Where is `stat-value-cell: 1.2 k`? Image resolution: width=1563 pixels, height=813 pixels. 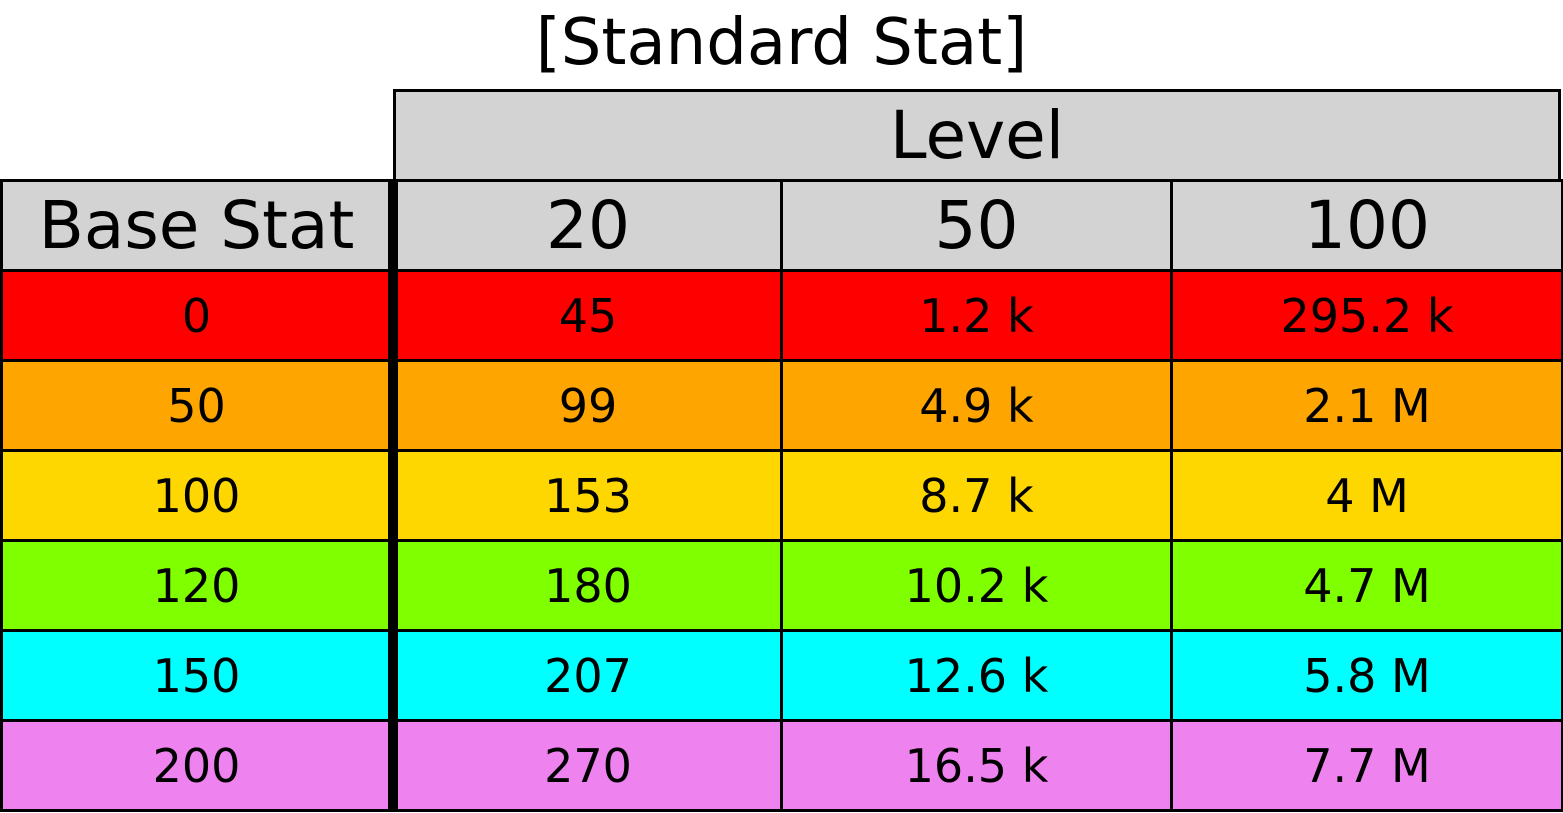 stat-value-cell: 1.2 k is located at coordinates (976, 315).